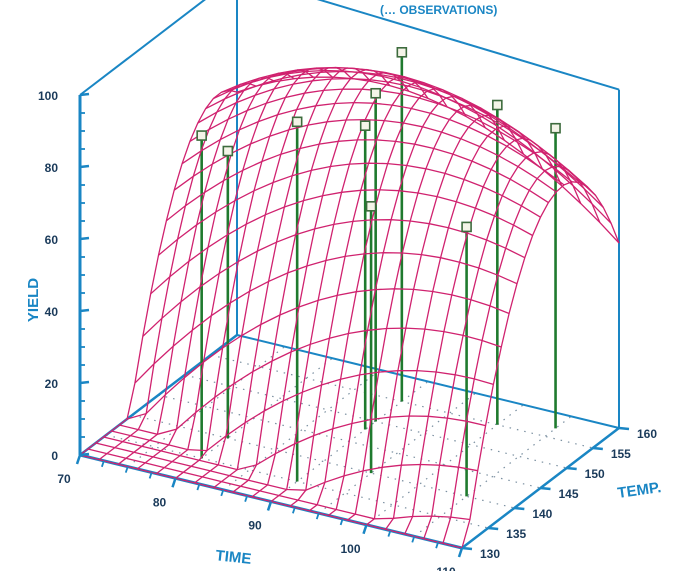  Describe the element at coordinates (52, 240) in the screenshot. I see `z-tick-label: 60` at that location.